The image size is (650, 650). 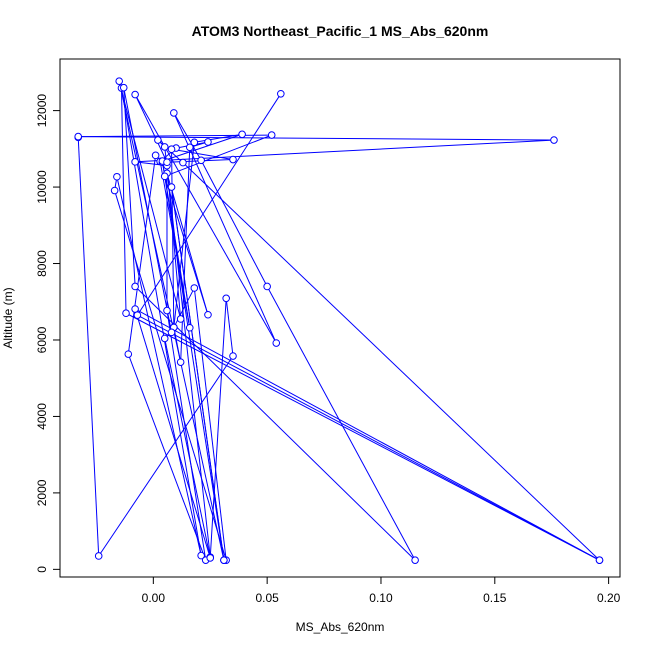 I want to click on x-tick-label: 0.00, so click(x=154, y=598).